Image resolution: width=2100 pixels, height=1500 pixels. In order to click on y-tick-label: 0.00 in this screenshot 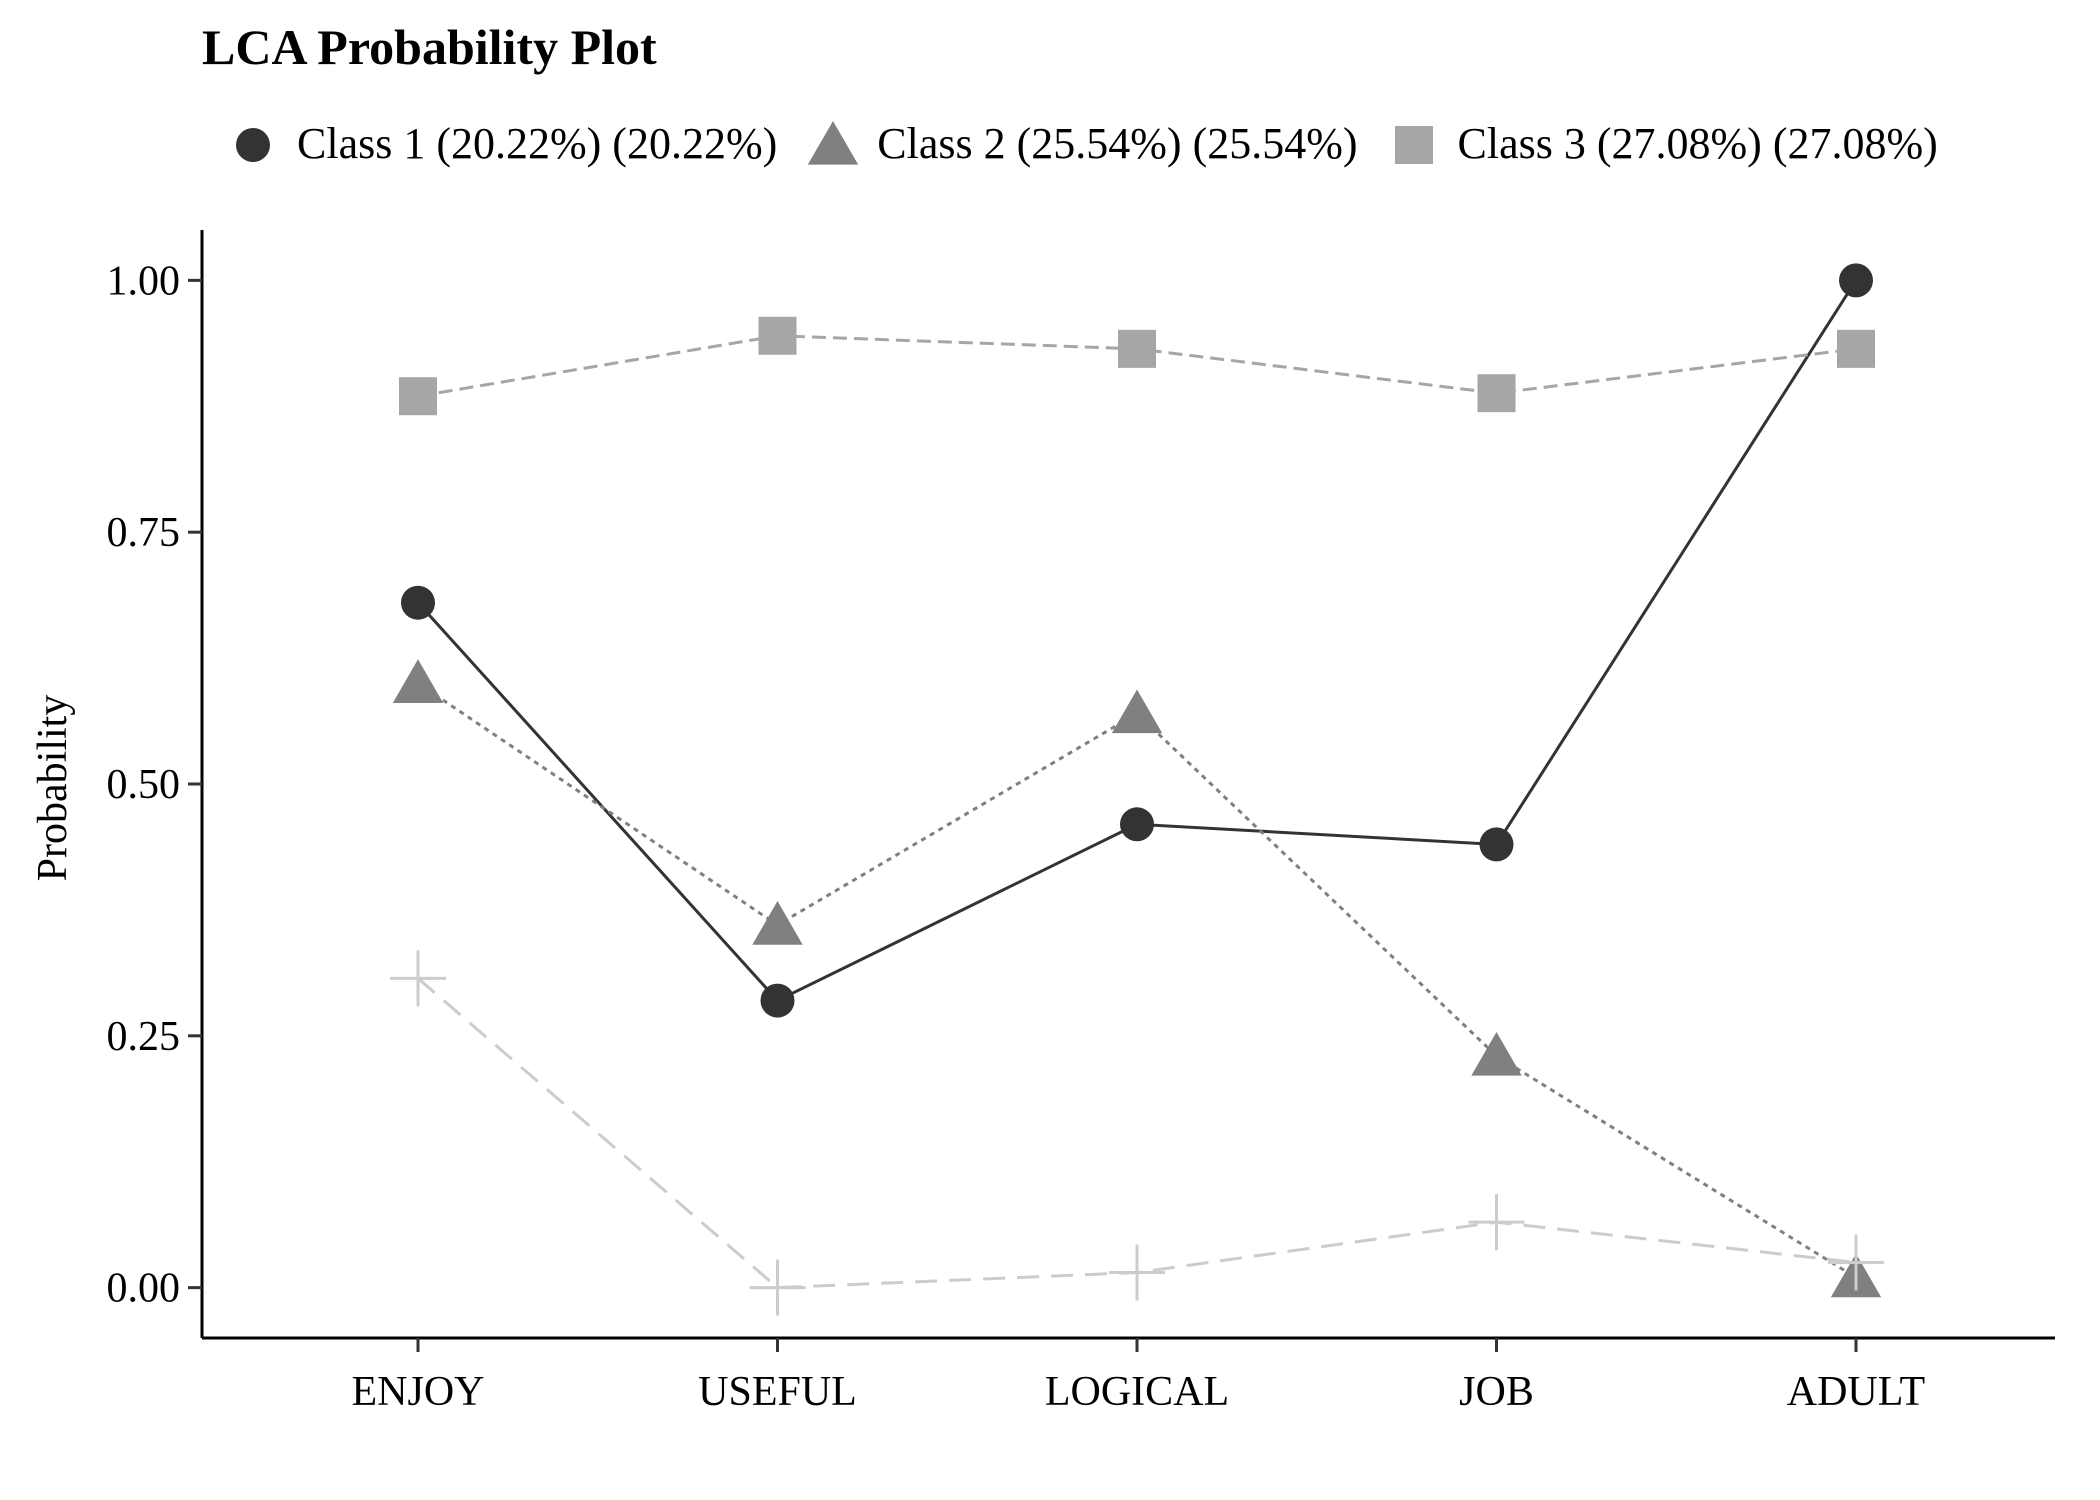, I will do `click(144, 1289)`.